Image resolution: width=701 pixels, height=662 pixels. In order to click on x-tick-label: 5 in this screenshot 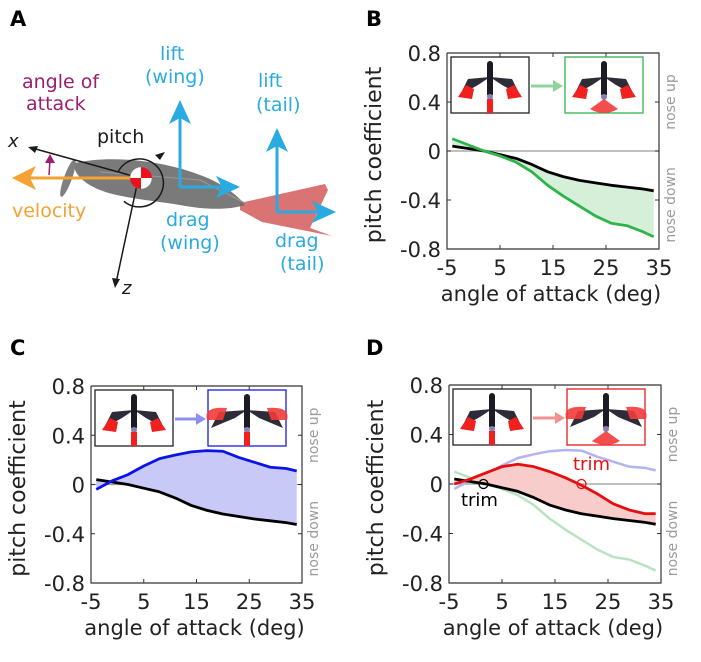, I will do `click(501, 602)`.